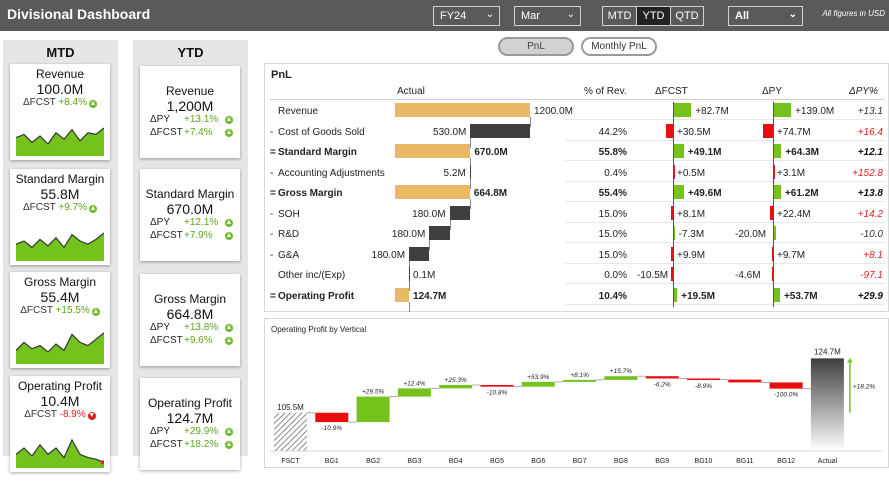  What do you see at coordinates (190, 314) in the screenshot?
I see `card-value: 664.8M` at bounding box center [190, 314].